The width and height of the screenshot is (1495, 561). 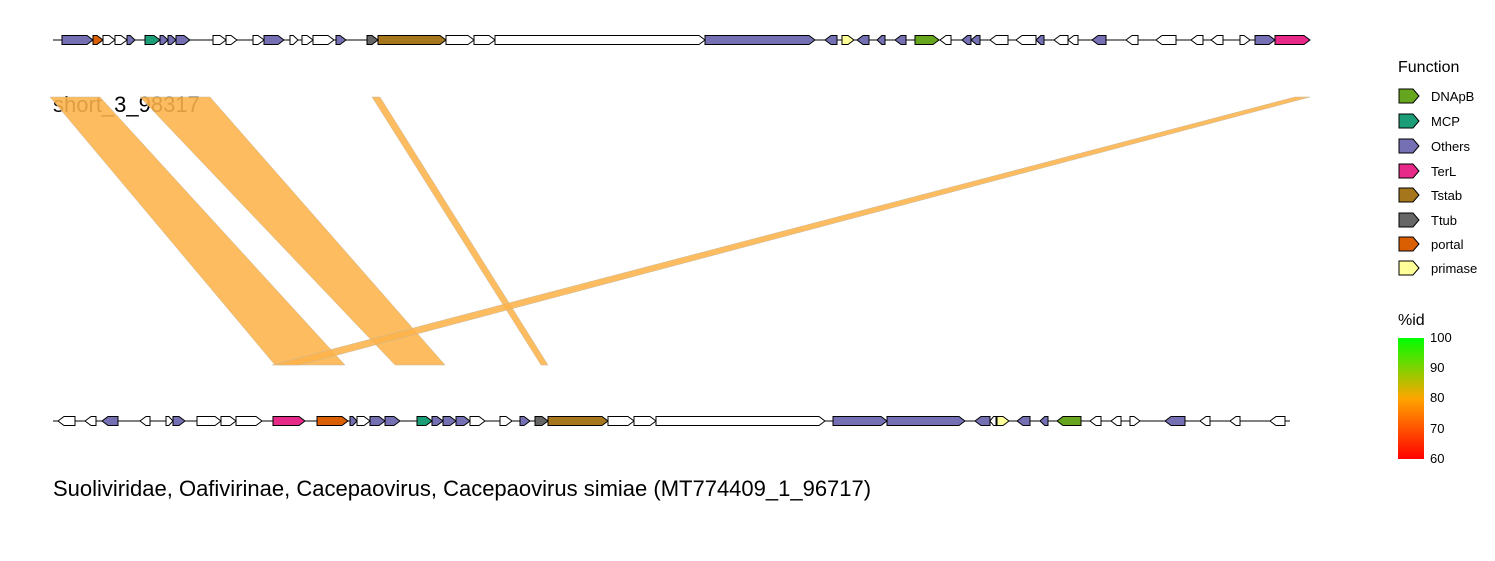 What do you see at coordinates (1411, 320) in the screenshot?
I see `legend-id-title: %id` at bounding box center [1411, 320].